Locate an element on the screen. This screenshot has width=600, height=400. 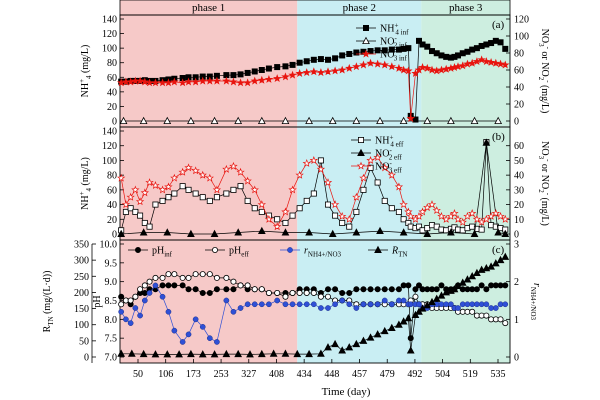
phase-label-1: phase 1 is located at coordinates (208, 8).